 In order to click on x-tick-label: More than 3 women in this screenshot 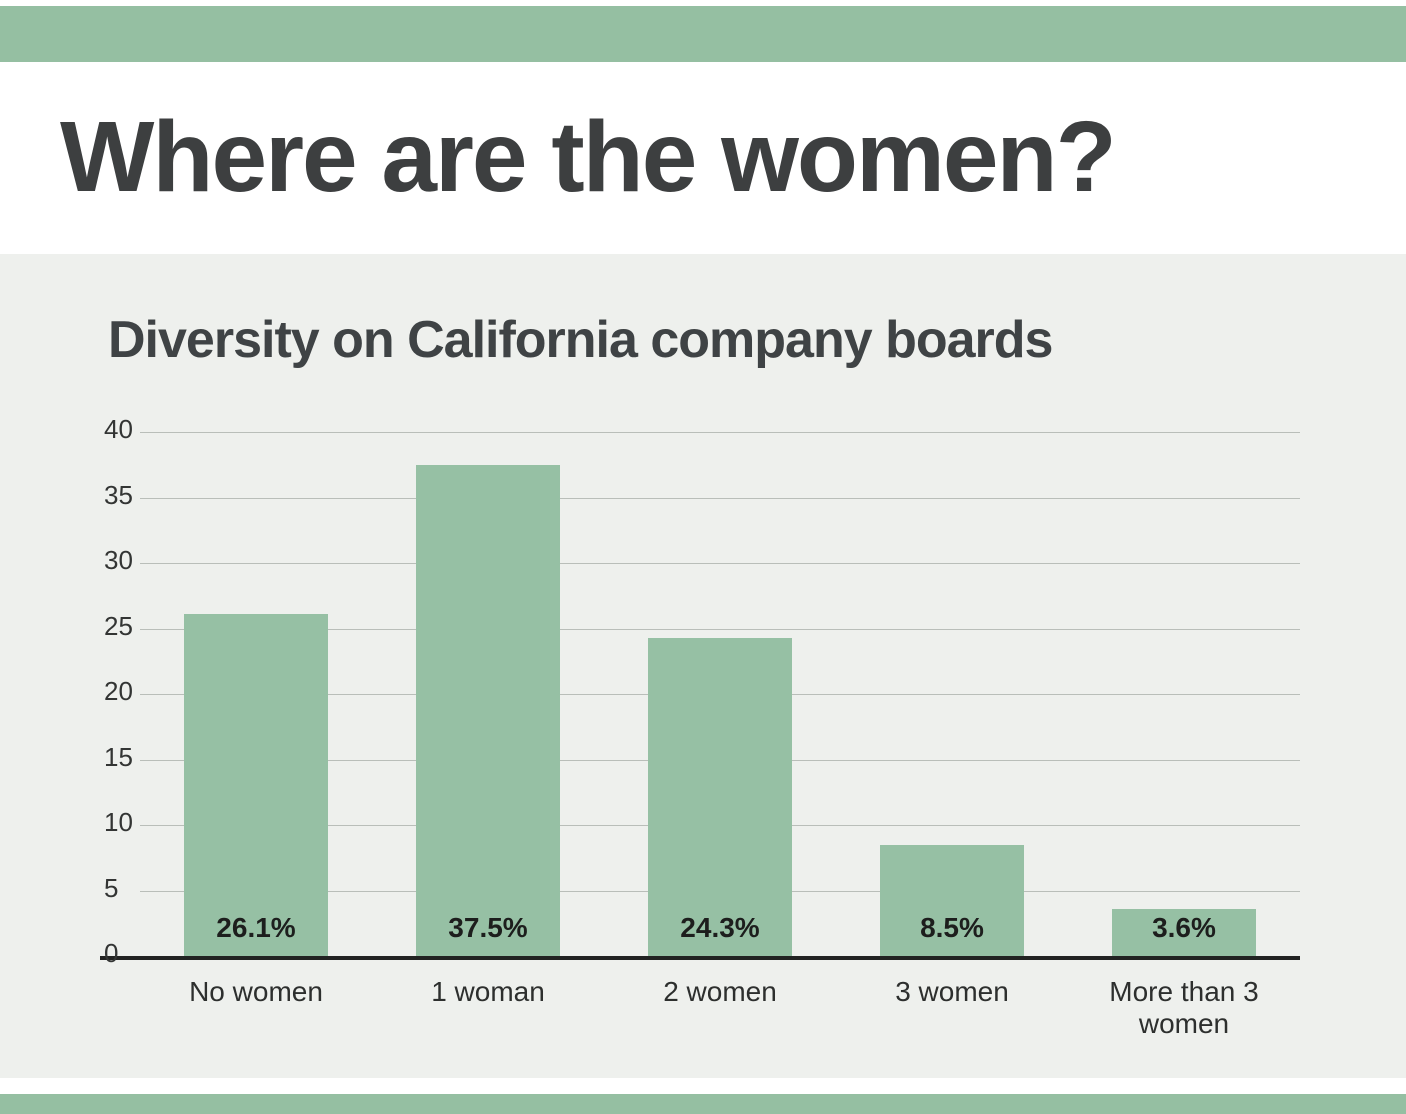, I will do `click(1184, 1007)`.